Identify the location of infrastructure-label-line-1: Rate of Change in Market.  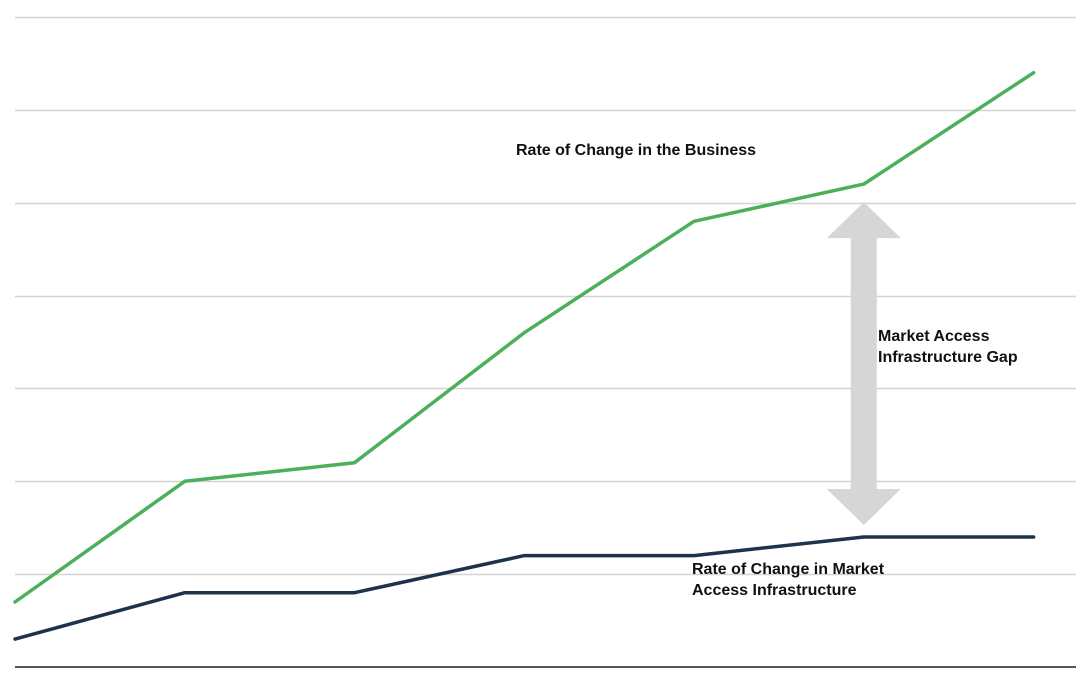
(788, 569).